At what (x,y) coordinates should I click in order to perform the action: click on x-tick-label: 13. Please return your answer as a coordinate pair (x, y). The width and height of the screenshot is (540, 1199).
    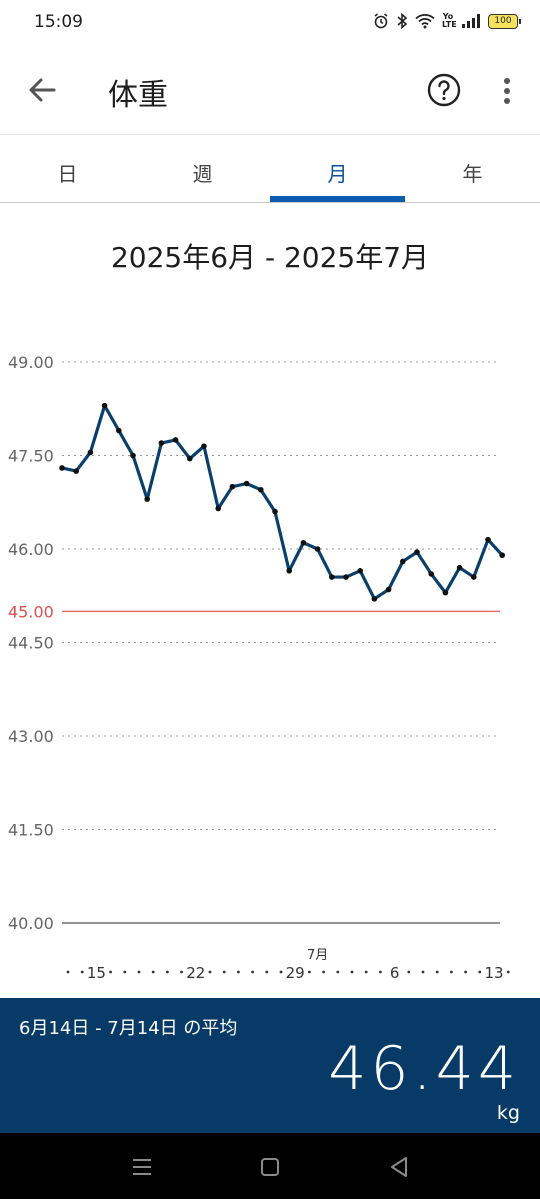
    Looking at the image, I should click on (493, 973).